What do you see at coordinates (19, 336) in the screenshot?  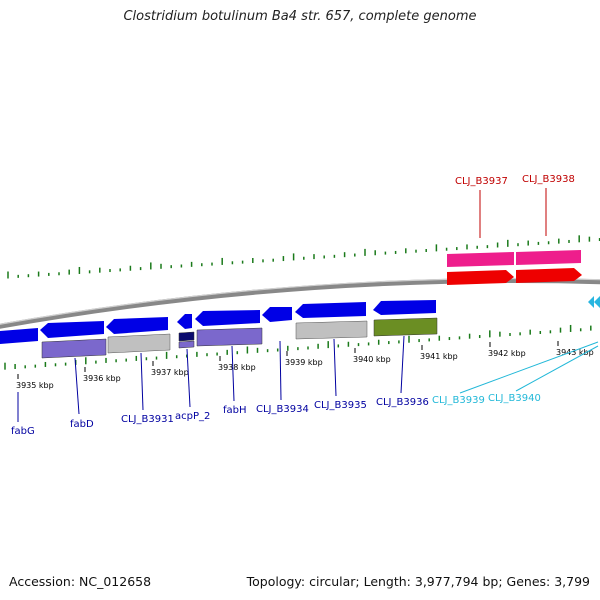 I see `gene-arrow-fabG` at bounding box center [19, 336].